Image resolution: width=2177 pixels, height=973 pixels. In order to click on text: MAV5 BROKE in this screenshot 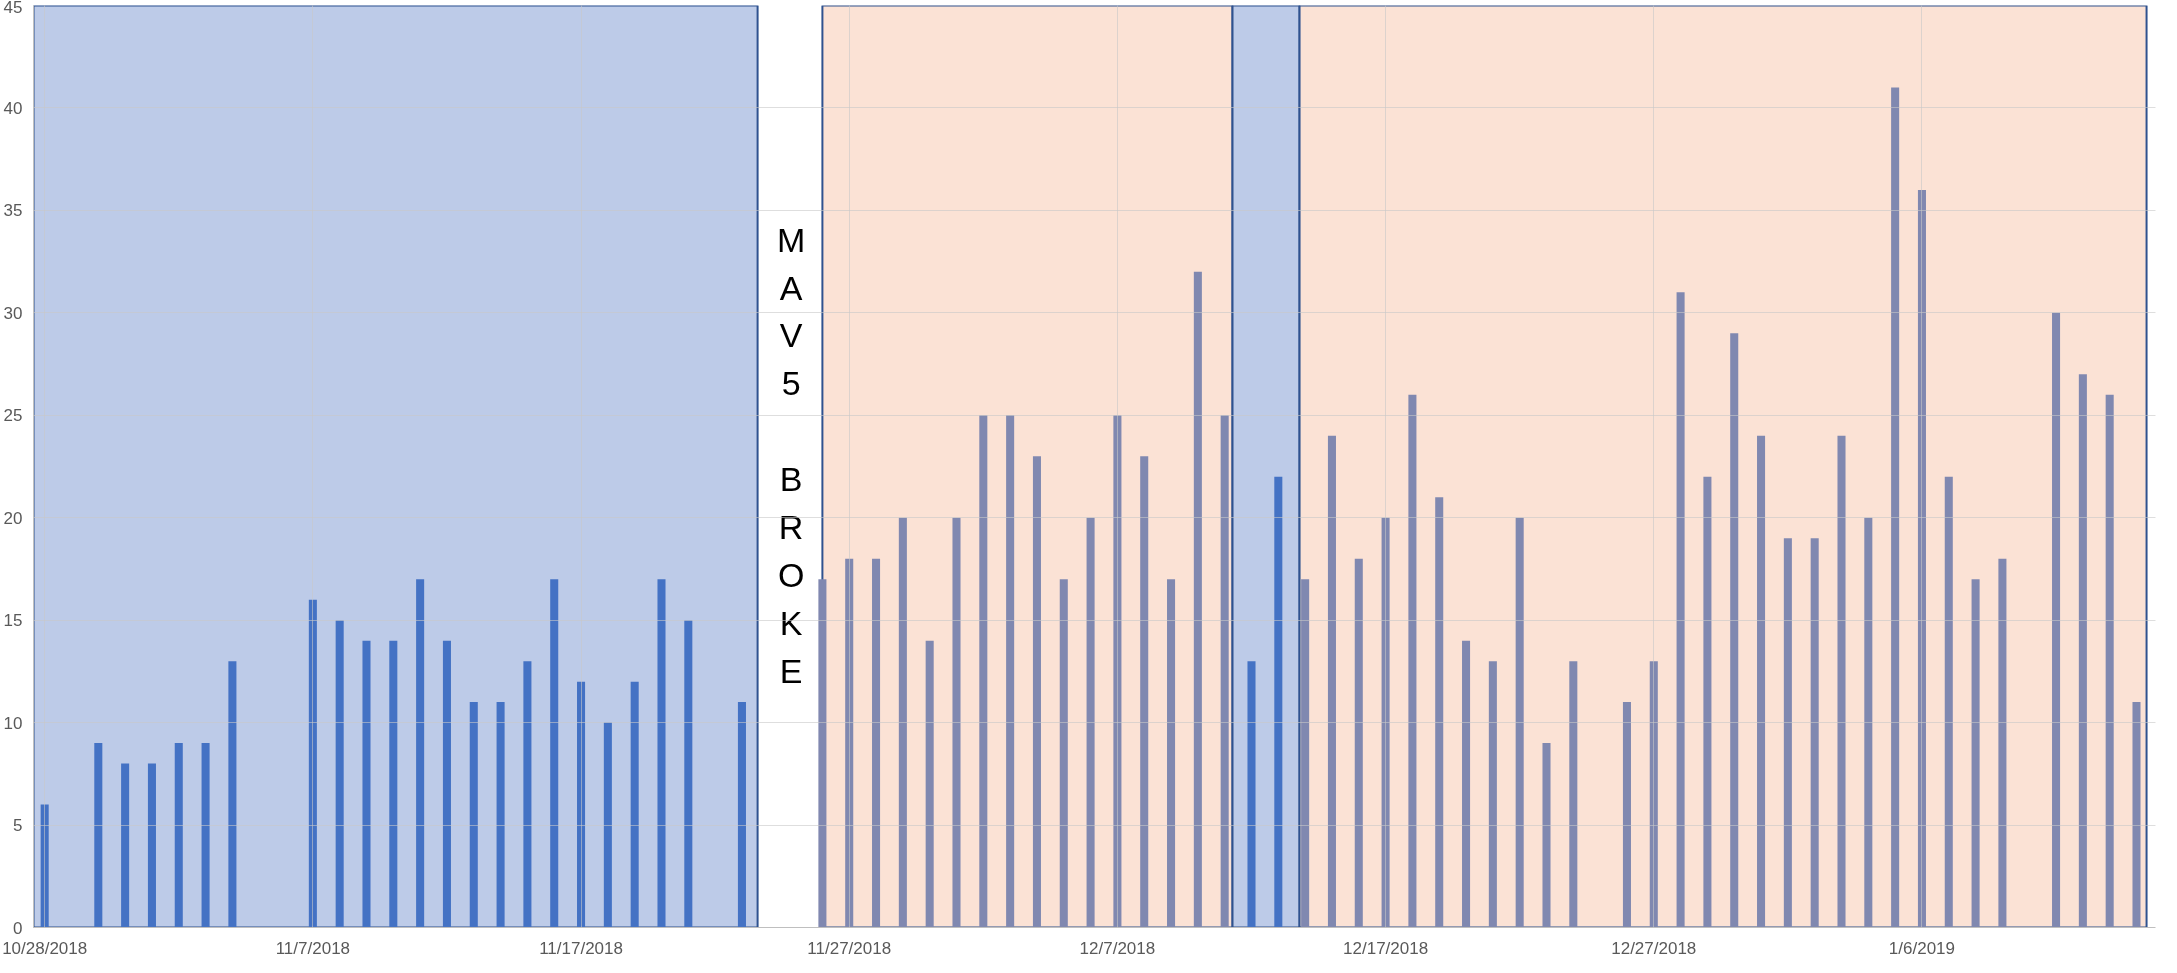, I will do `click(791, 455)`.